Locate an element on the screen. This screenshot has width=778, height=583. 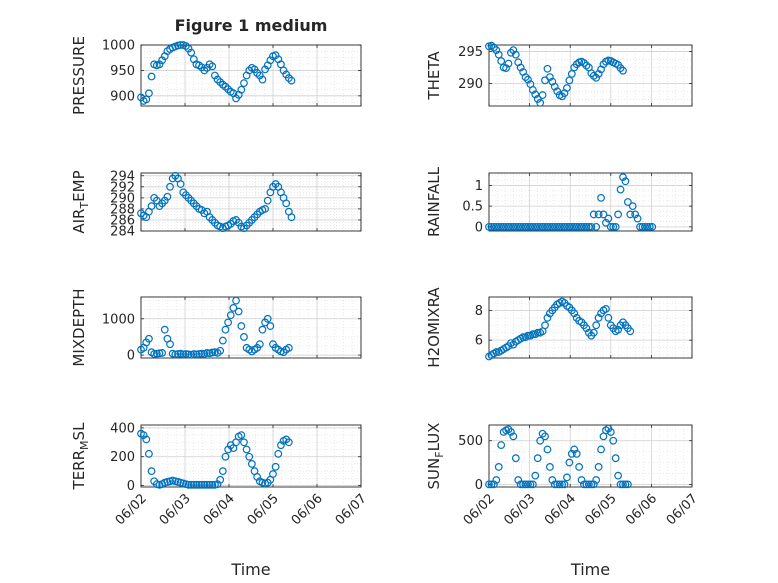
y-tick-label: 500 is located at coordinates (470, 441).